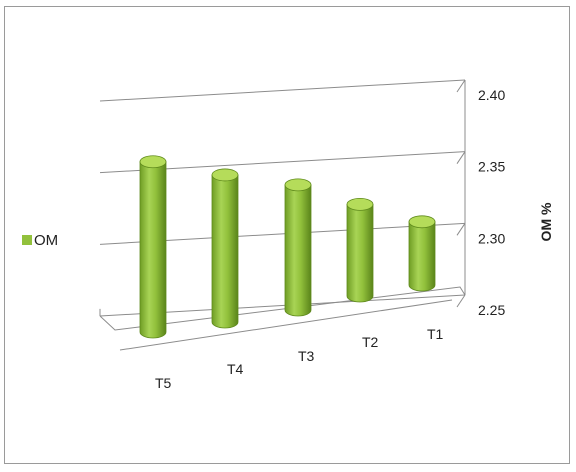  I want to click on x-tick-label: T5, so click(163, 383).